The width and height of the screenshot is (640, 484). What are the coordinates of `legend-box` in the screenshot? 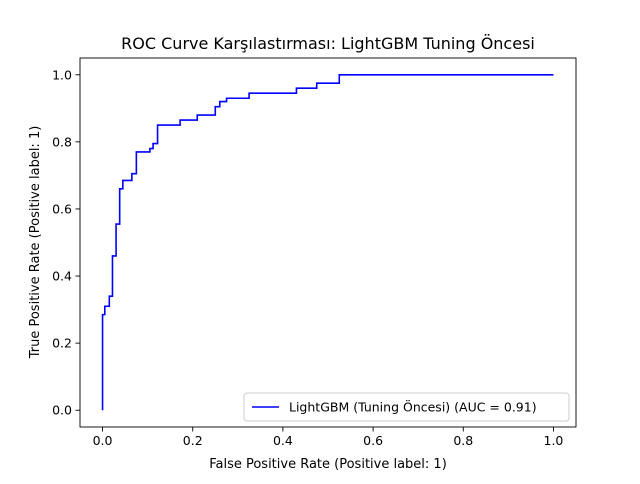 It's located at (406, 407).